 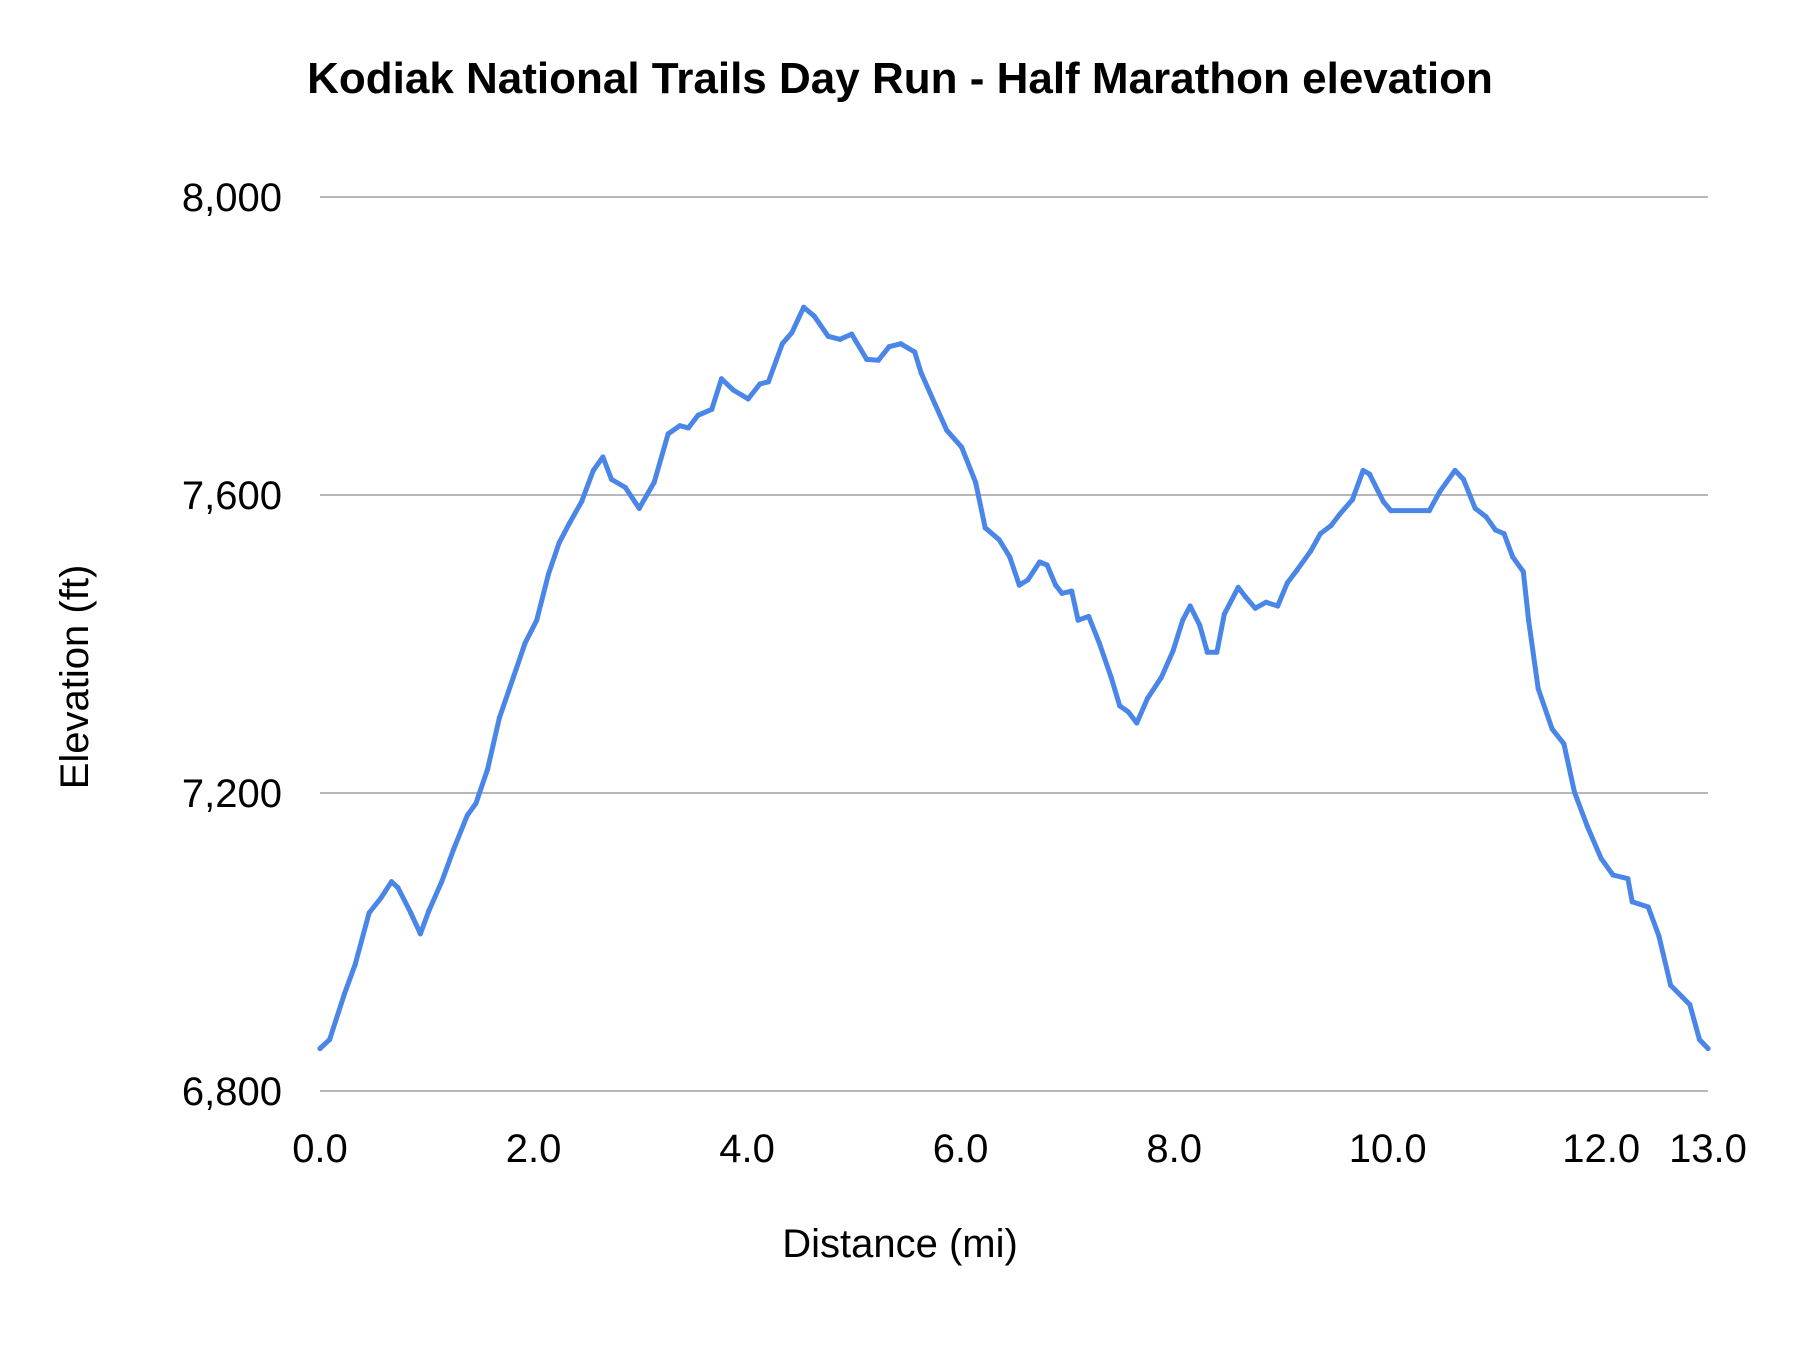 I want to click on x-tick-label: 12.0, so click(x=1601, y=1149).